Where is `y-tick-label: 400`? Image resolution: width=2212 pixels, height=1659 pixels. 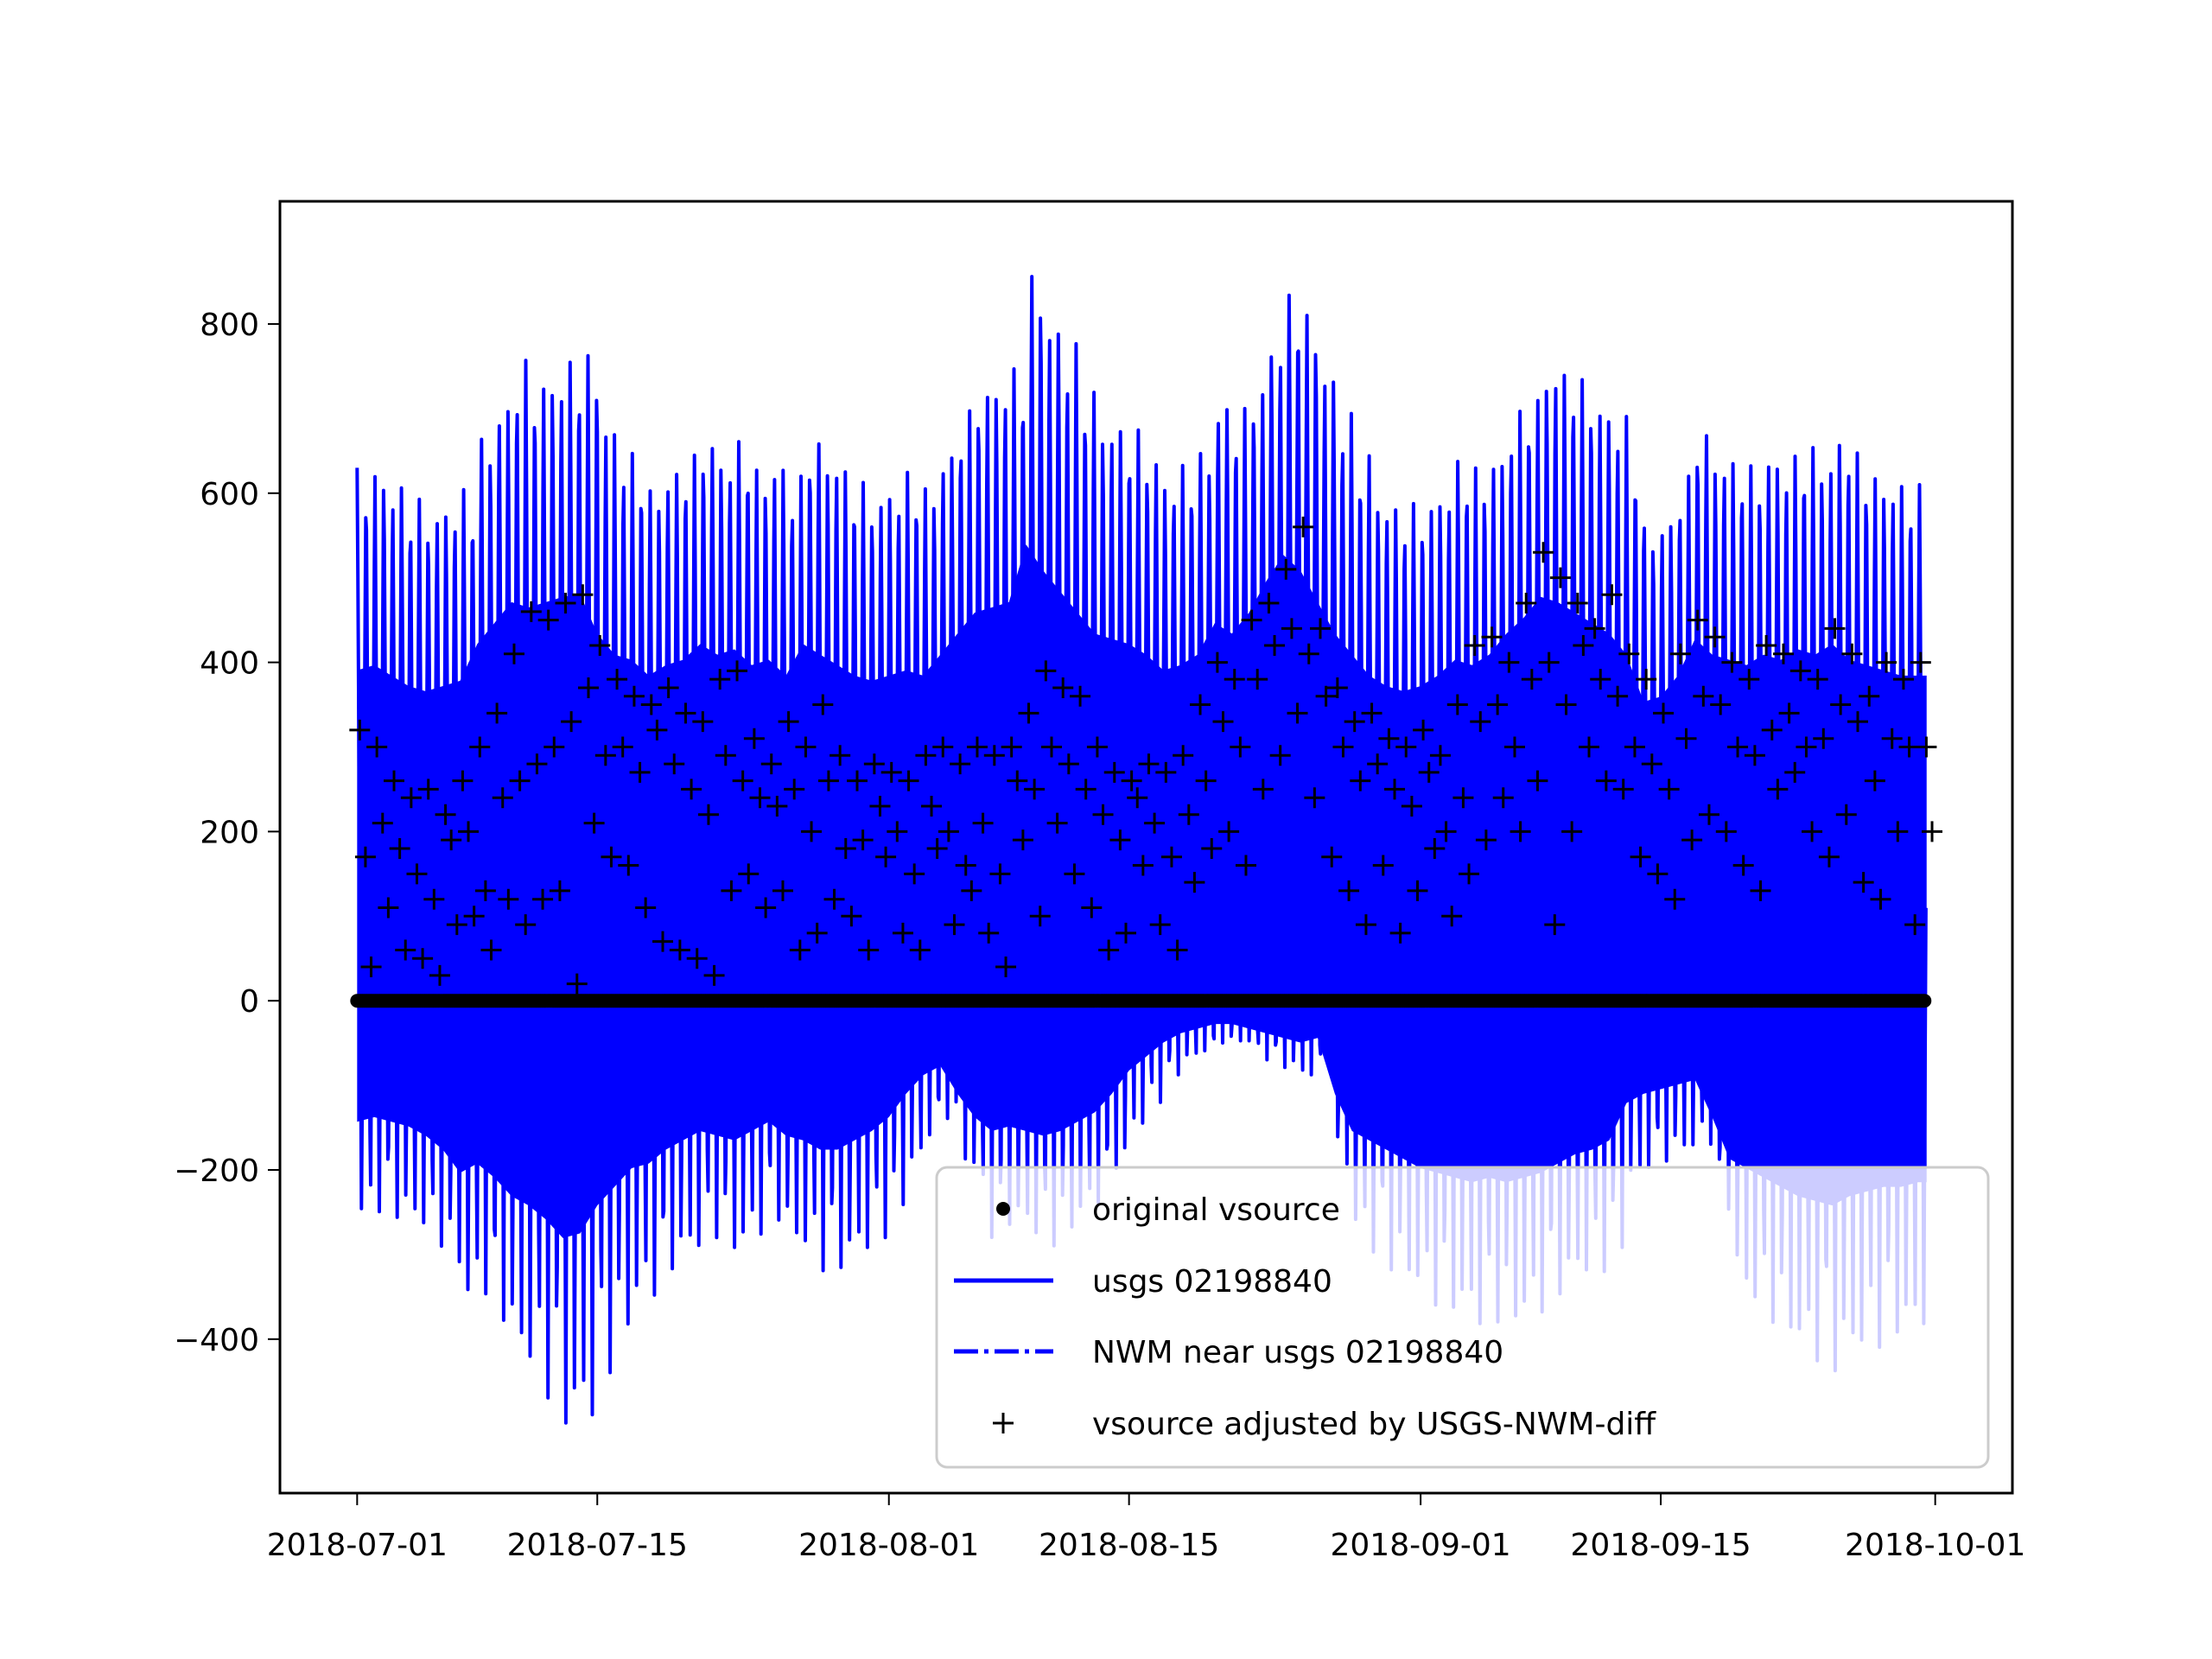
y-tick-label: 400 is located at coordinates (230, 664).